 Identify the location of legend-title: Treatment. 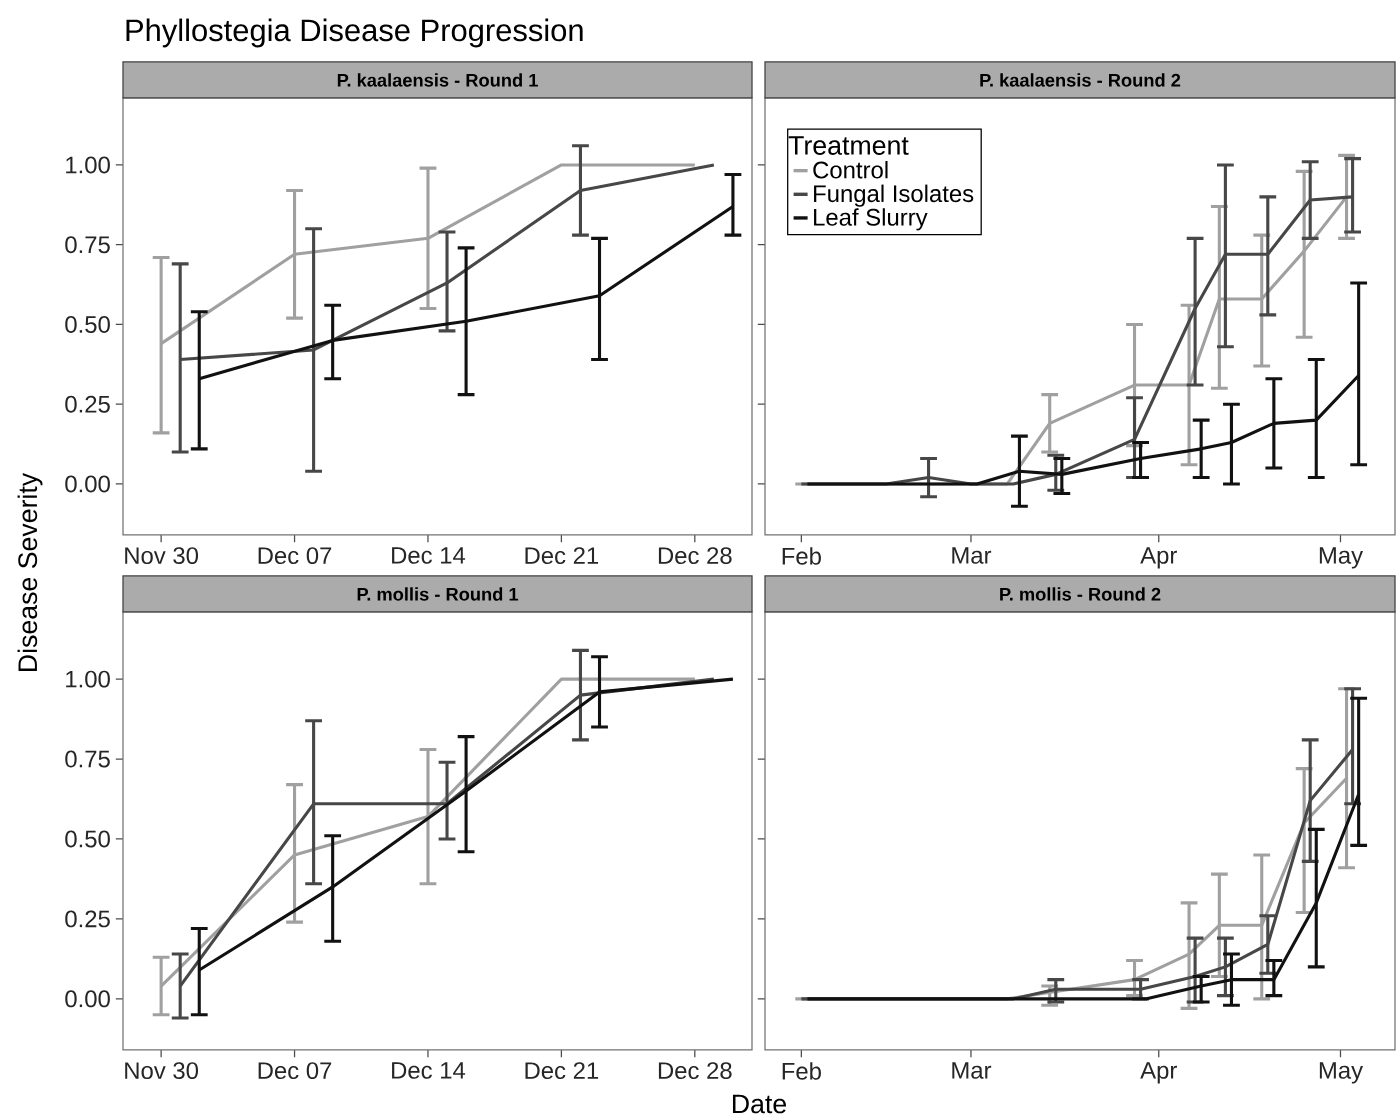
(848, 145).